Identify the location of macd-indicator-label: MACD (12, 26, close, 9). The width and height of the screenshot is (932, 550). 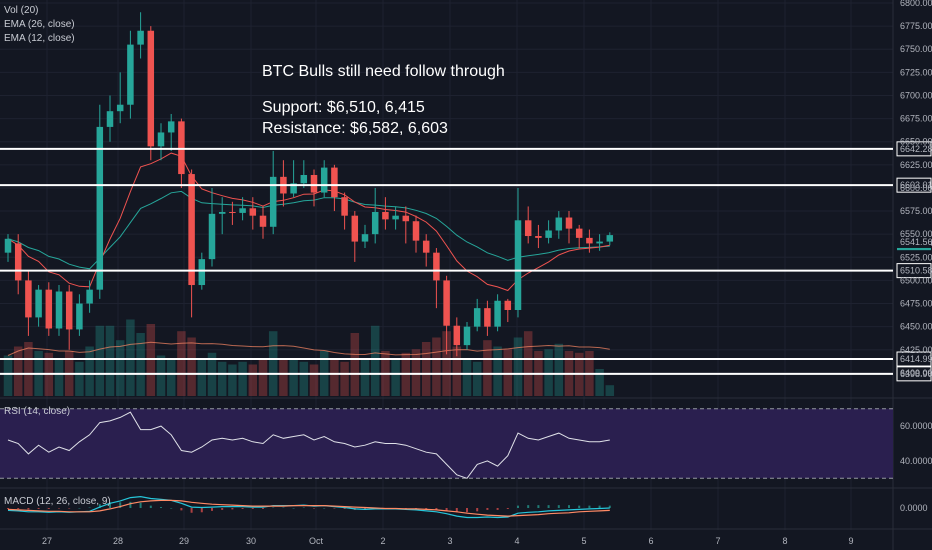
(57, 501).